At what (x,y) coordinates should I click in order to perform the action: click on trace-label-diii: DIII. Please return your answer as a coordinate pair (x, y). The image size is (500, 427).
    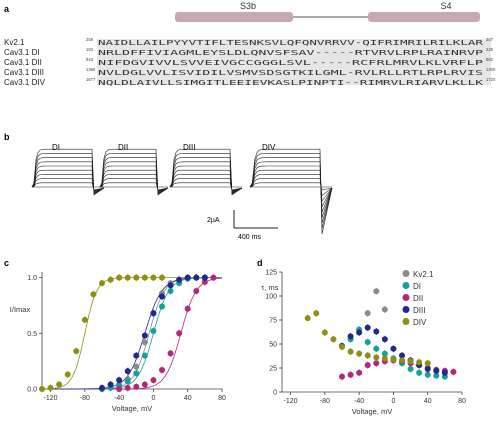
    Looking at the image, I should click on (189, 147).